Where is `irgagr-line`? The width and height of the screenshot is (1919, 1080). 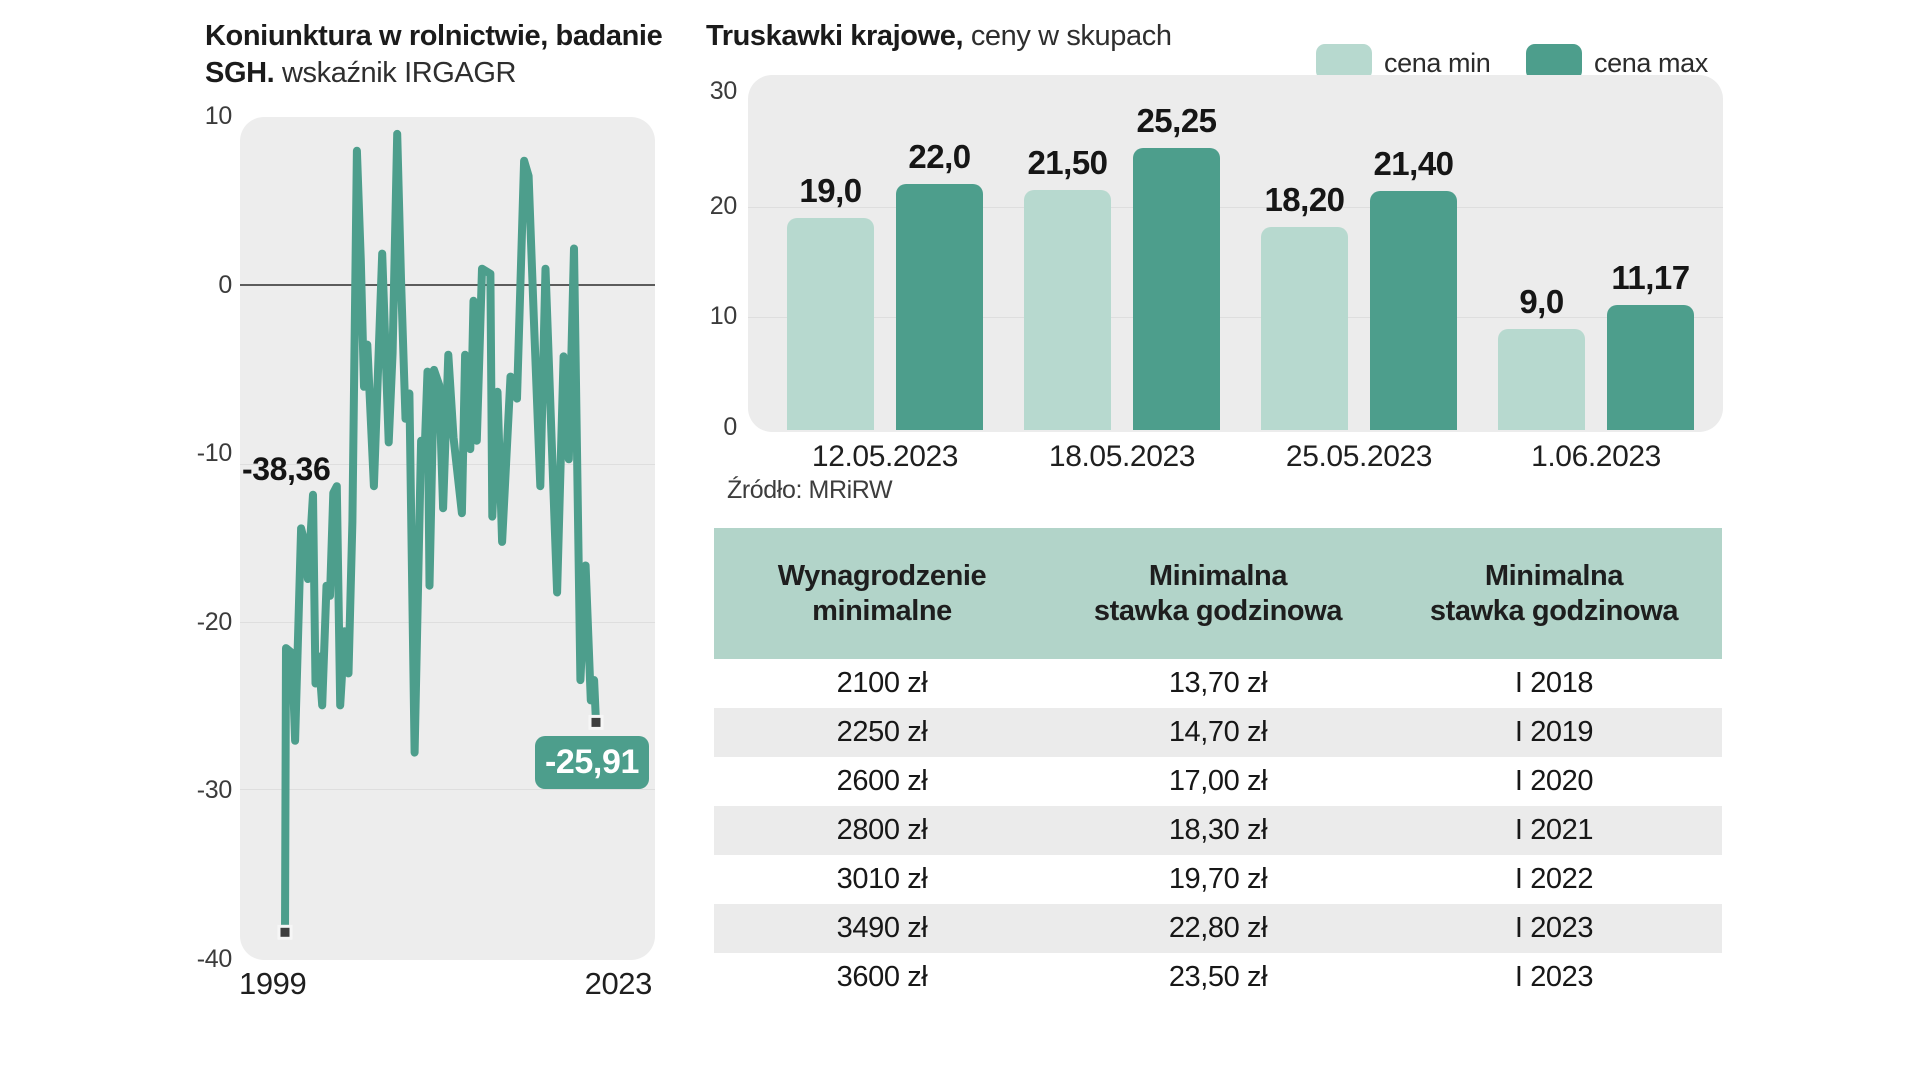 irgagr-line is located at coordinates (440, 533).